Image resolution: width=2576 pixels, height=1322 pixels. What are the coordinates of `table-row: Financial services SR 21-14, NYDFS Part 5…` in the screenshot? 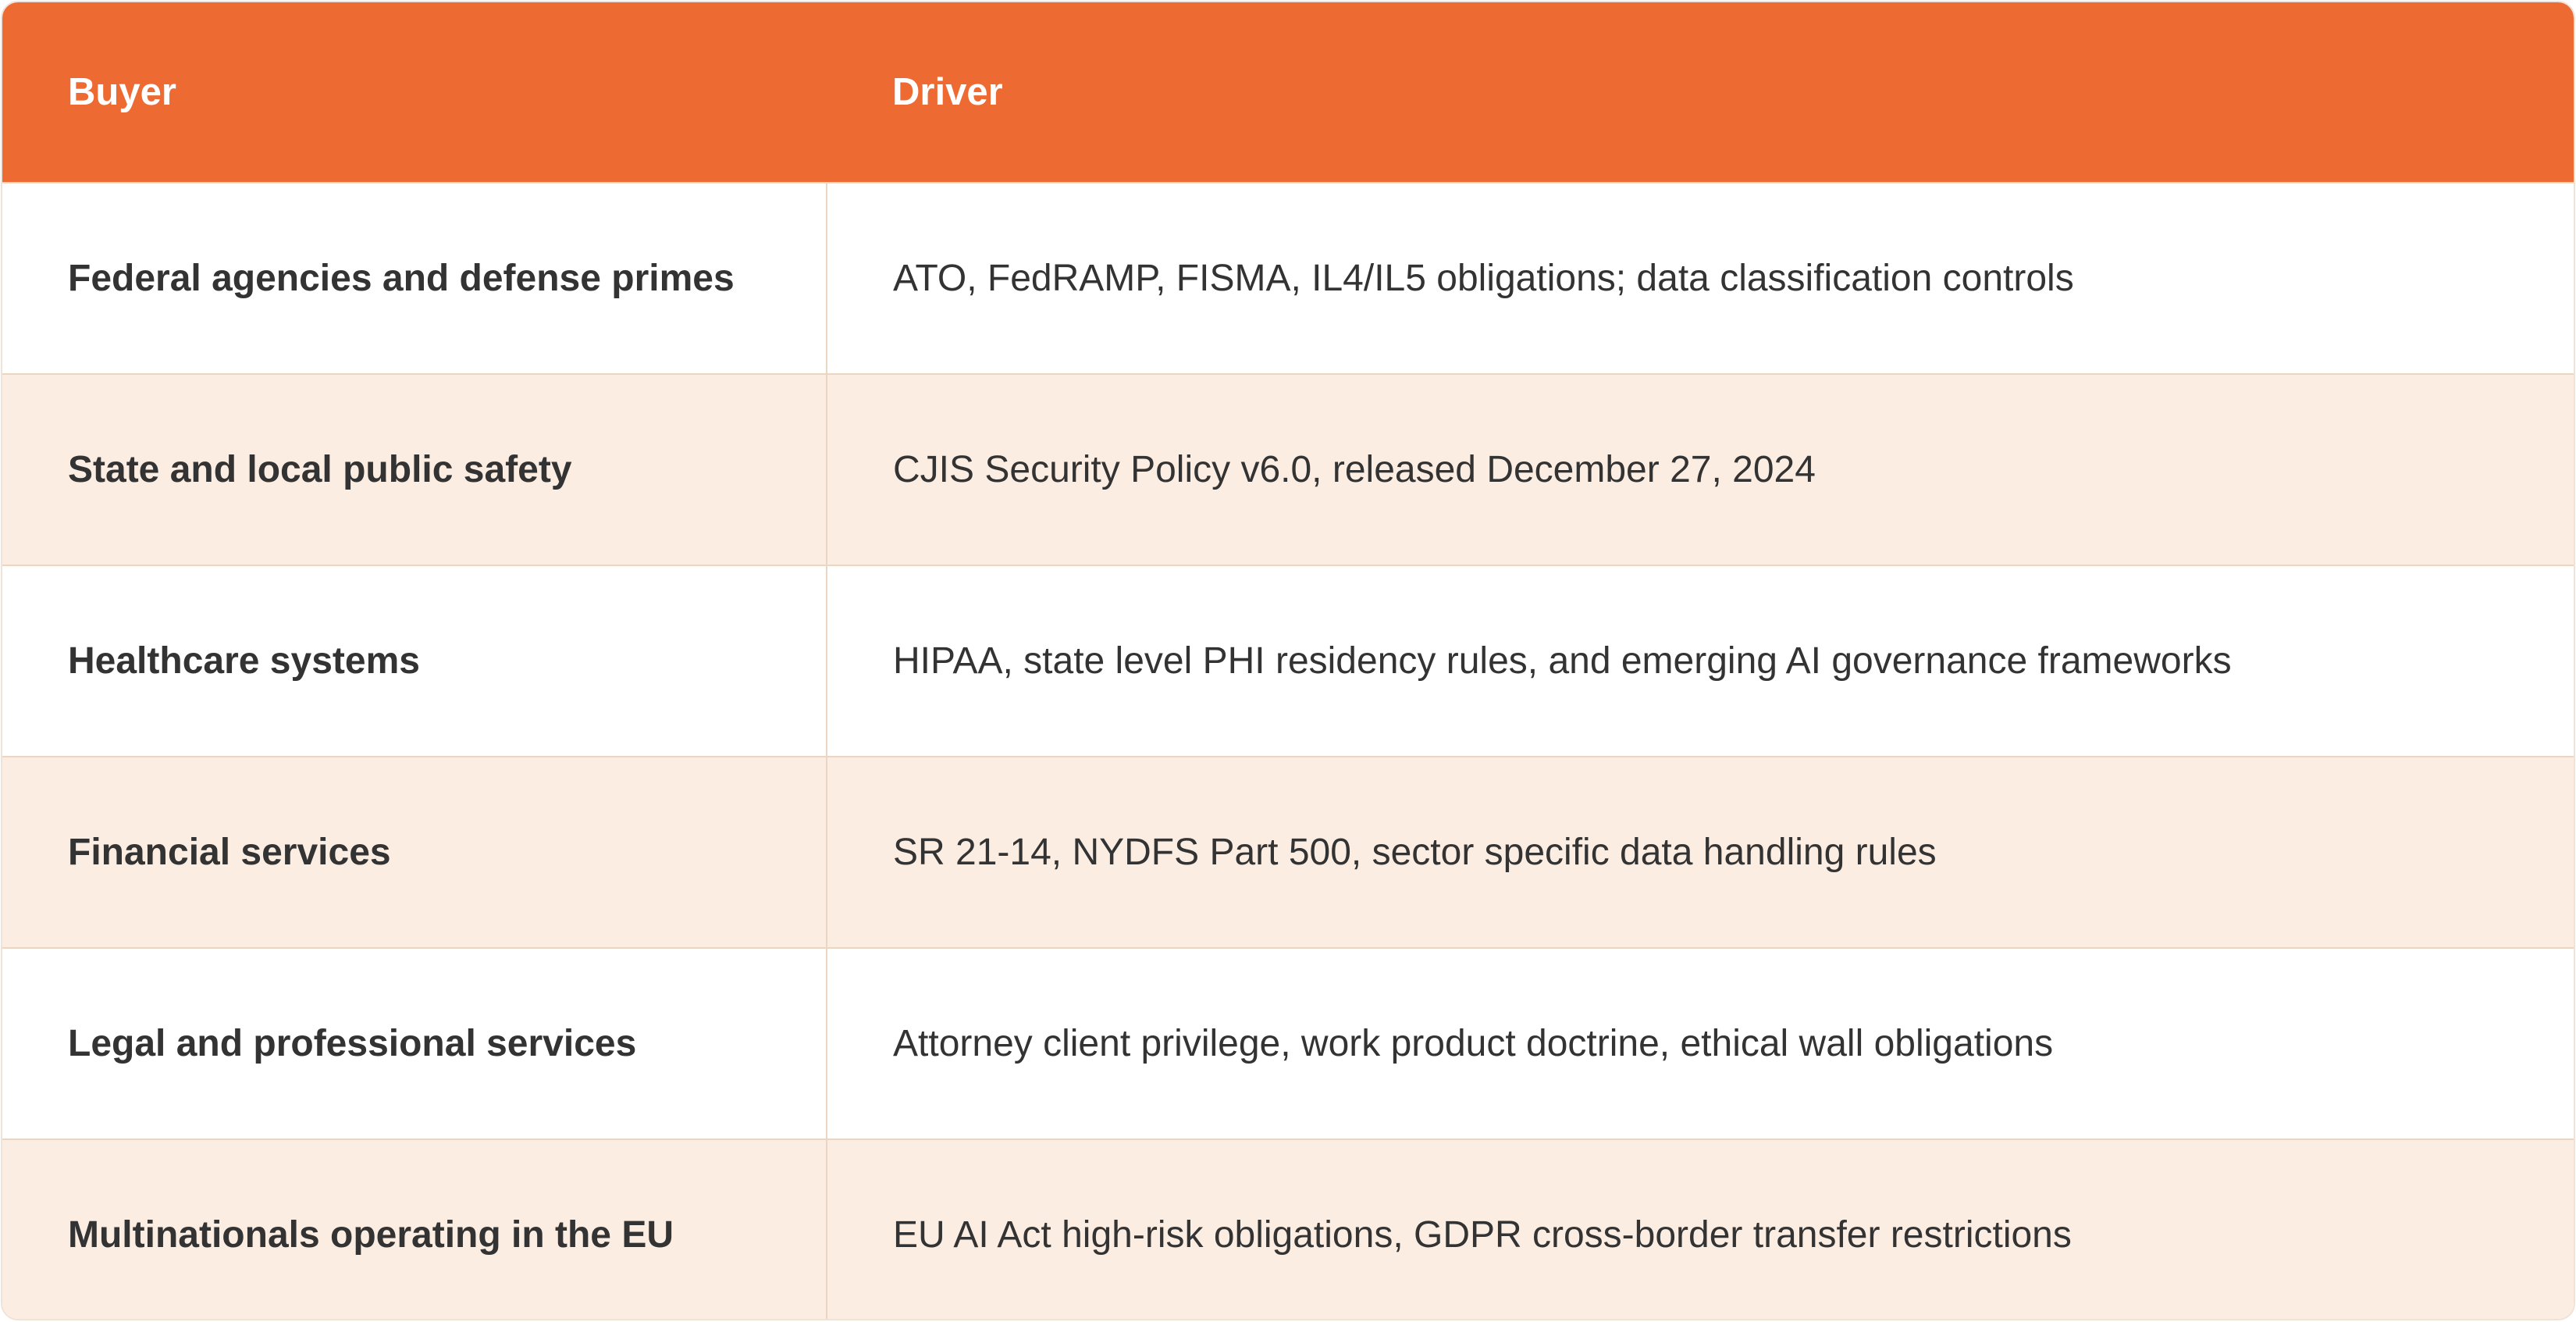 It's located at (1288, 852).